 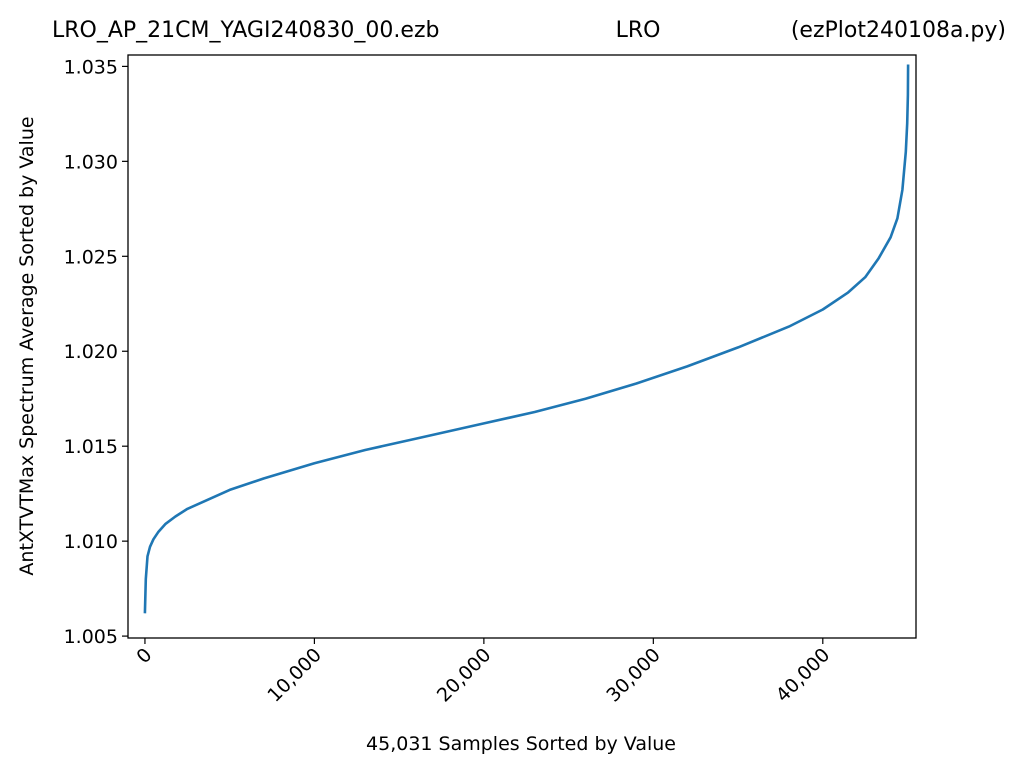 What do you see at coordinates (91, 352) in the screenshot?
I see `y-tick-label: 1.020` at bounding box center [91, 352].